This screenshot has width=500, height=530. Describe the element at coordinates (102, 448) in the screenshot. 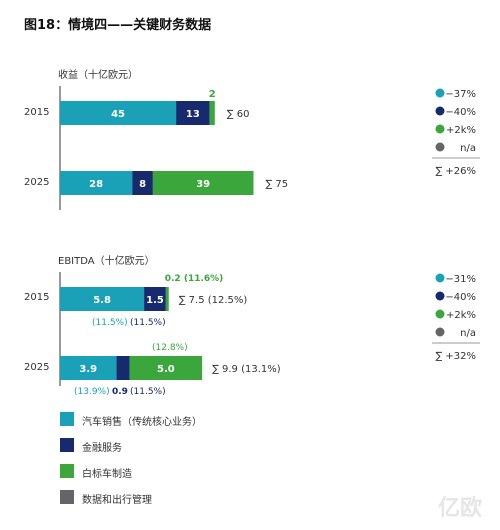

I see `legend-label-financial-services: 金融服务` at that location.